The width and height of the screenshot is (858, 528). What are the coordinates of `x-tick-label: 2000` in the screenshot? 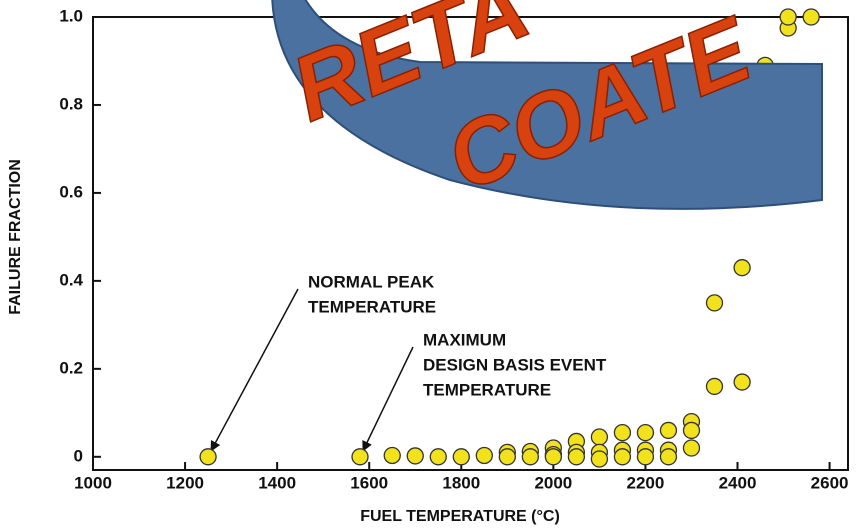 It's located at (553, 482).